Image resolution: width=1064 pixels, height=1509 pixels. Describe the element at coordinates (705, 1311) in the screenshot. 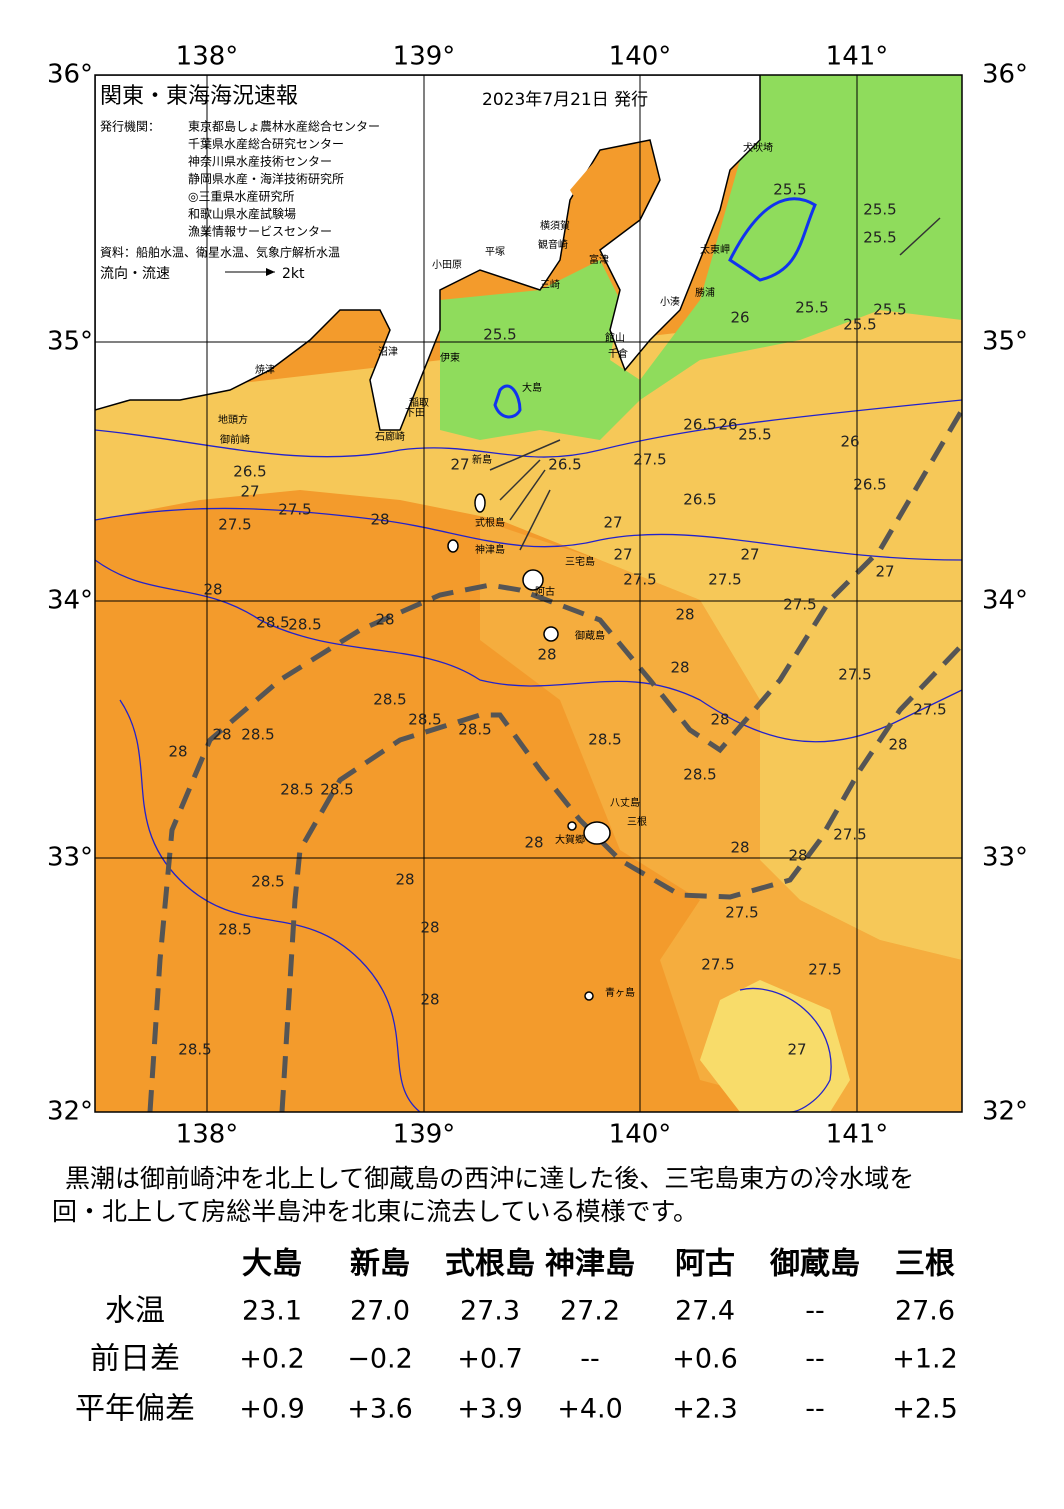

I see `table-cell: 27.4` at that location.